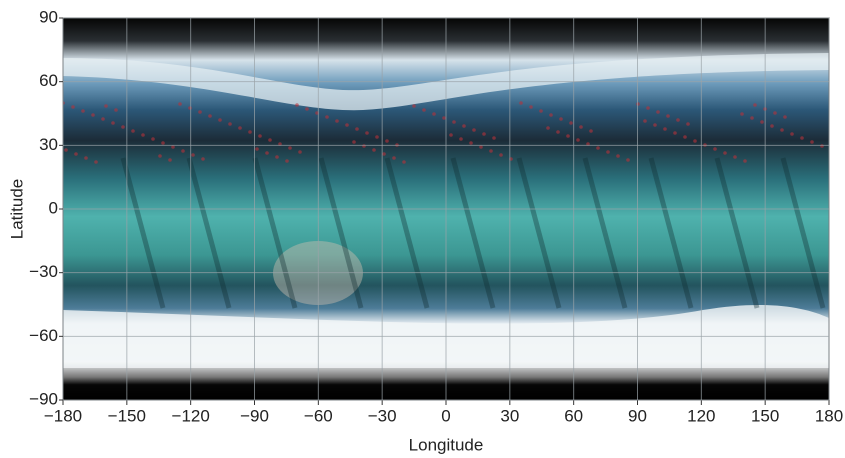 This screenshot has height=458, width=845. Describe the element at coordinates (53, 207) in the screenshot. I see `y-tick-label: 0` at that location.